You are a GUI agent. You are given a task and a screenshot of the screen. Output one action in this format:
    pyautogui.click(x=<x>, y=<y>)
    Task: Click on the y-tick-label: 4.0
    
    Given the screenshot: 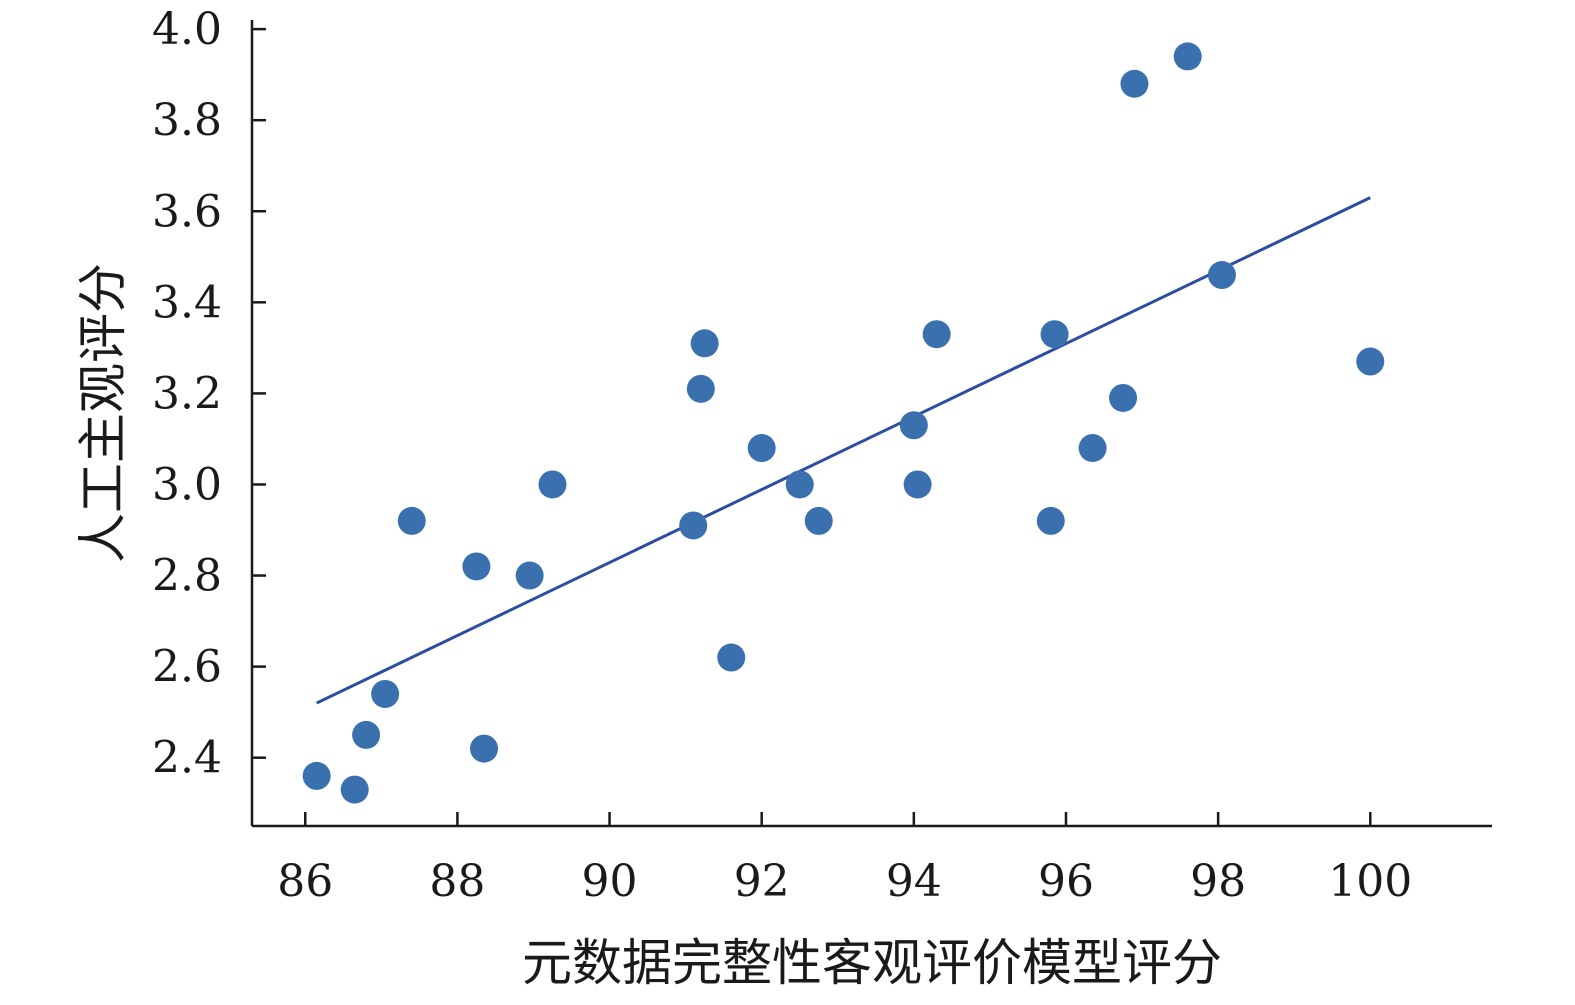 What is the action you would take?
    pyautogui.click(x=187, y=29)
    